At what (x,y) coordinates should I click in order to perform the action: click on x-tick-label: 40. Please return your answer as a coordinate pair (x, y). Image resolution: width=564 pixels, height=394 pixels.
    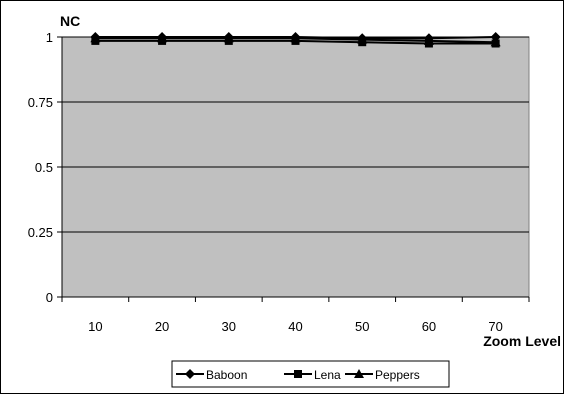
    Looking at the image, I should click on (295, 326).